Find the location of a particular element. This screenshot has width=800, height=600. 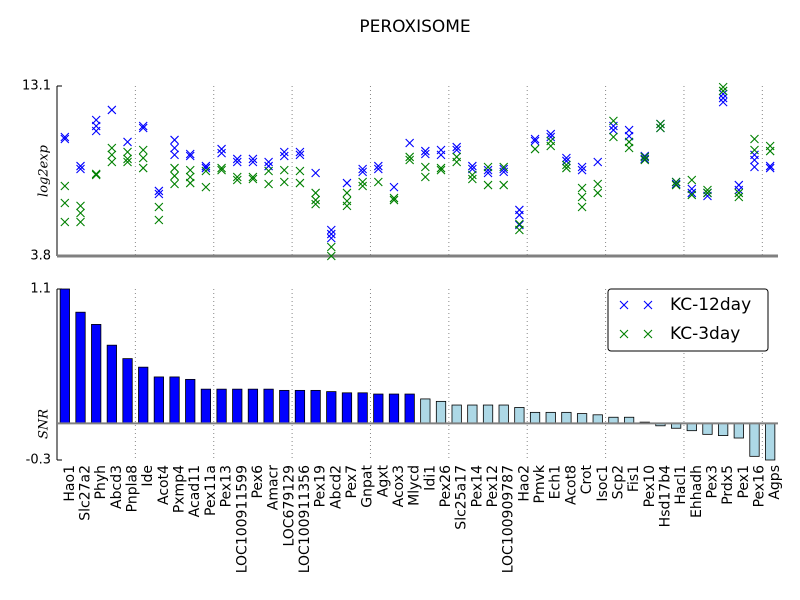

legend-label: KC-3day is located at coordinates (705, 334).